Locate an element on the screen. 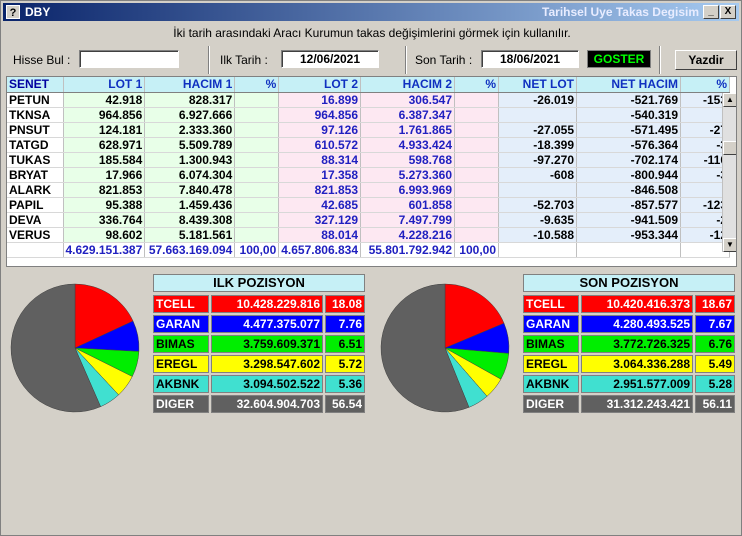 Image resolution: width=742 pixels, height=536 pixels. table-cell: -846.508 is located at coordinates (628, 190).